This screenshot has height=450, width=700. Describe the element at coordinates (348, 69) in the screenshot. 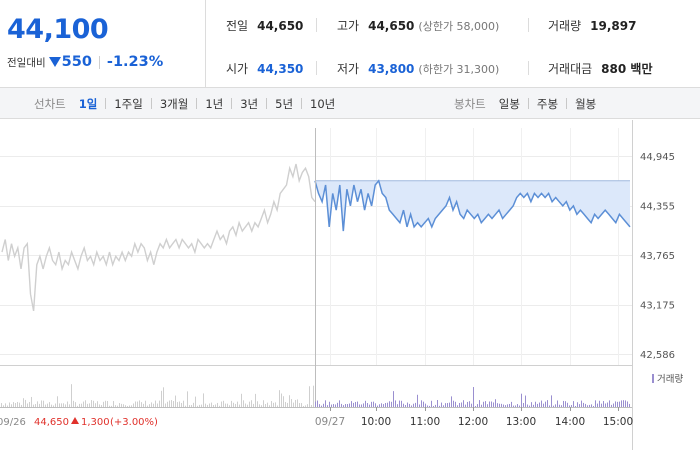

I see `stat-label: 저가` at that location.